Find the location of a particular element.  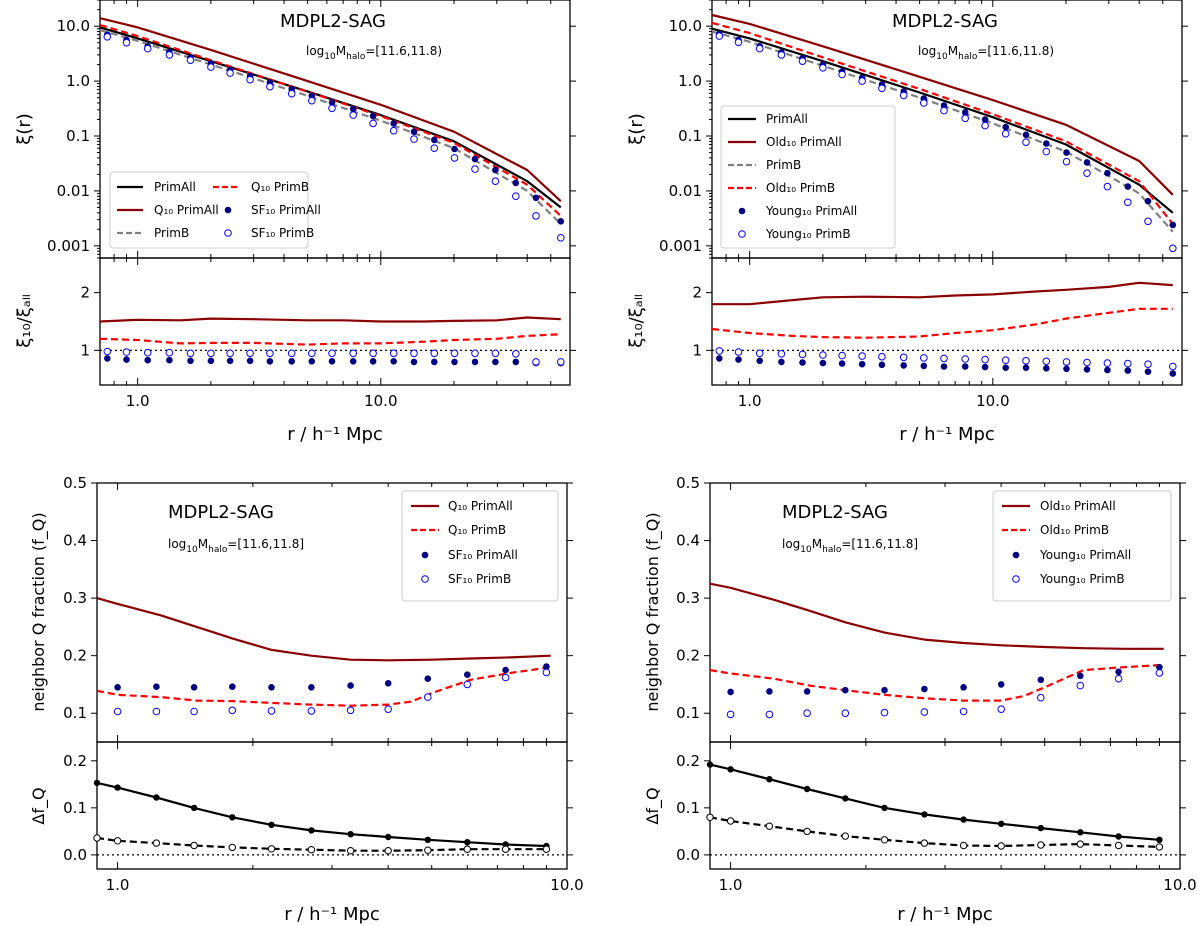

mass-range-label: log10Mhalo=[11.6,11.8] is located at coordinates (850, 546).